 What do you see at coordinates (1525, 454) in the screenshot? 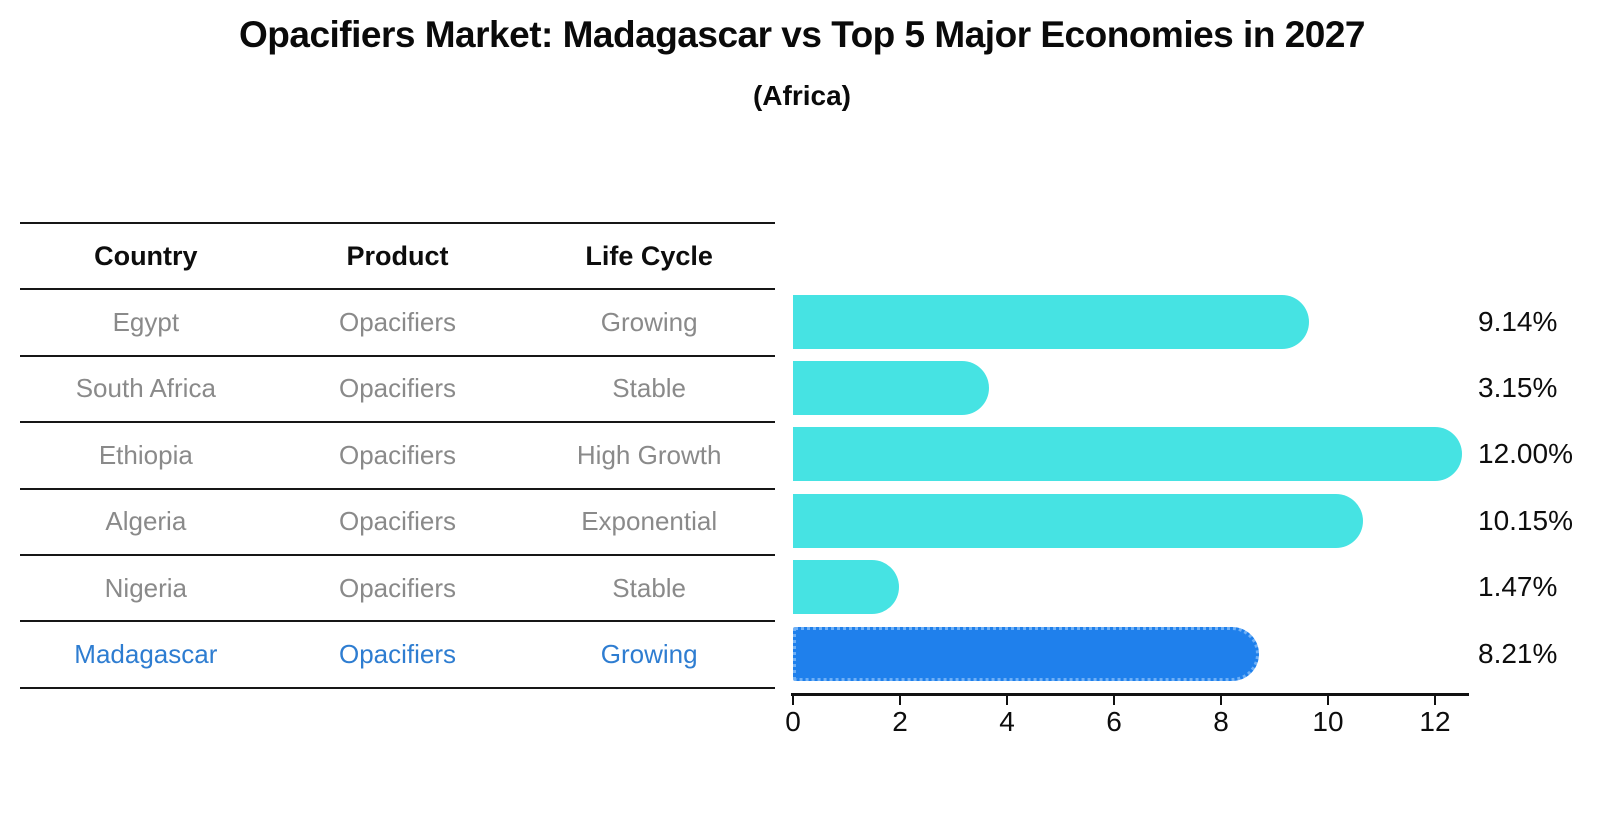
I see `value-label-ethiopia: 12.00%` at bounding box center [1525, 454].